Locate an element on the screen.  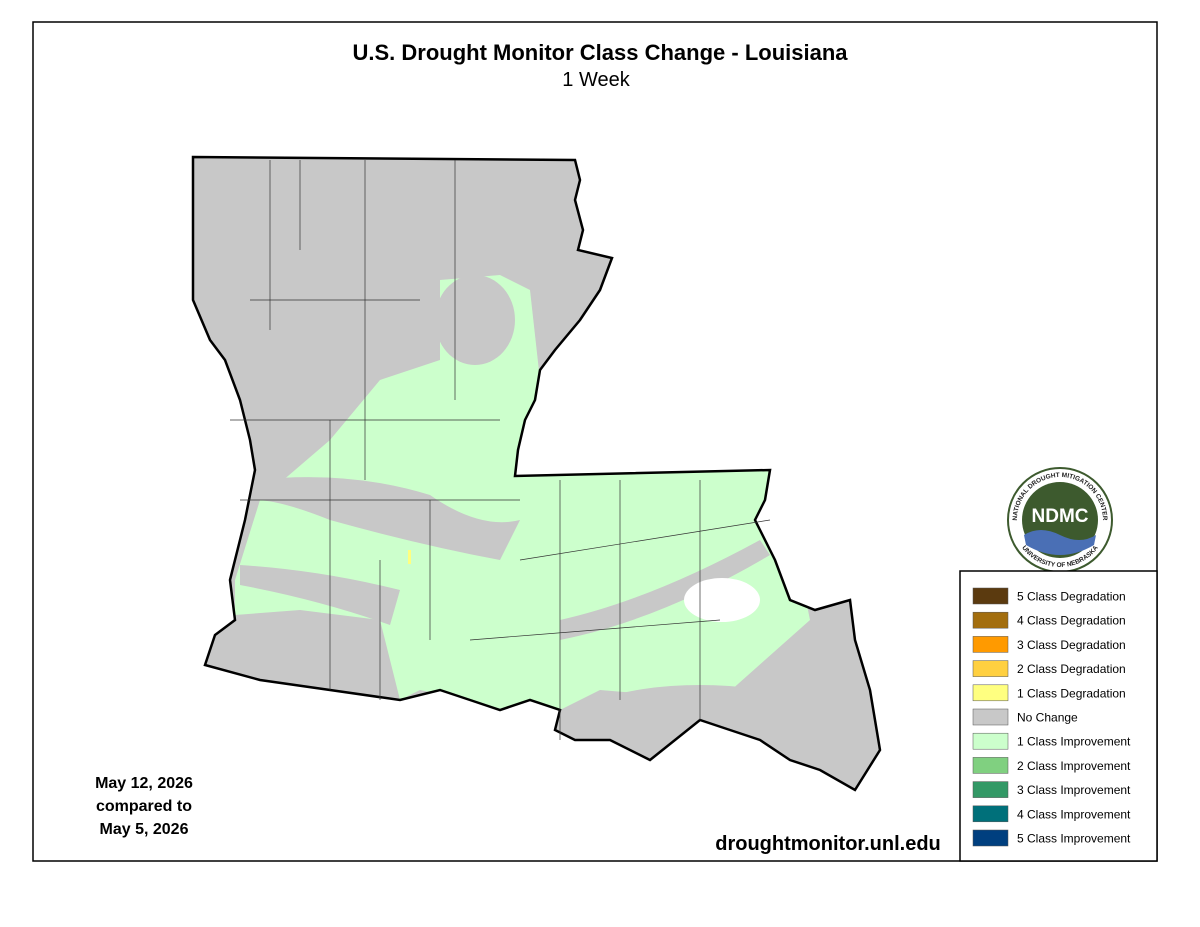
legend-label: 2 Class Improvement is located at coordinates (1074, 766).